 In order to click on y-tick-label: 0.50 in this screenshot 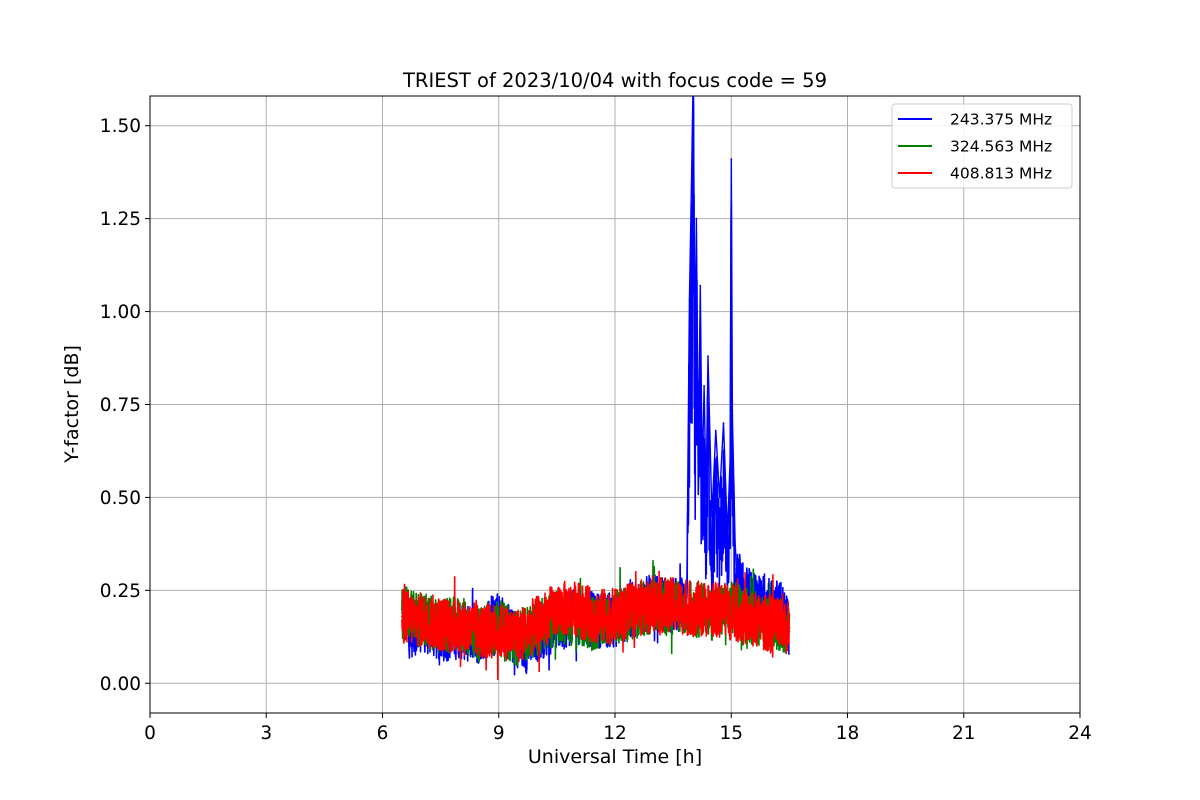, I will do `click(120, 498)`.